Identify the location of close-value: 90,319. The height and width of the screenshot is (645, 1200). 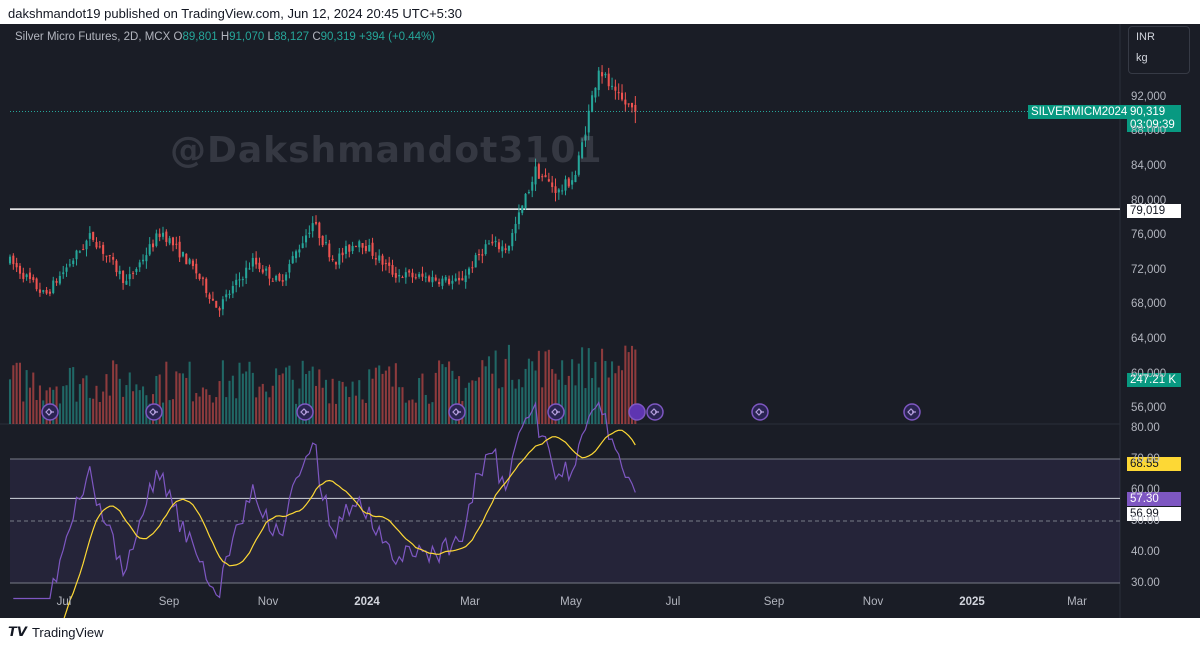
(338, 37).